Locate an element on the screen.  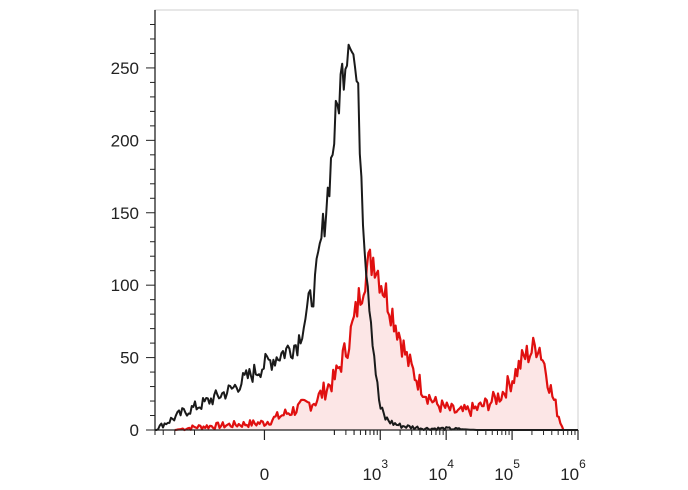
x-tick-label: 10⁶ is located at coordinates (573, 470).